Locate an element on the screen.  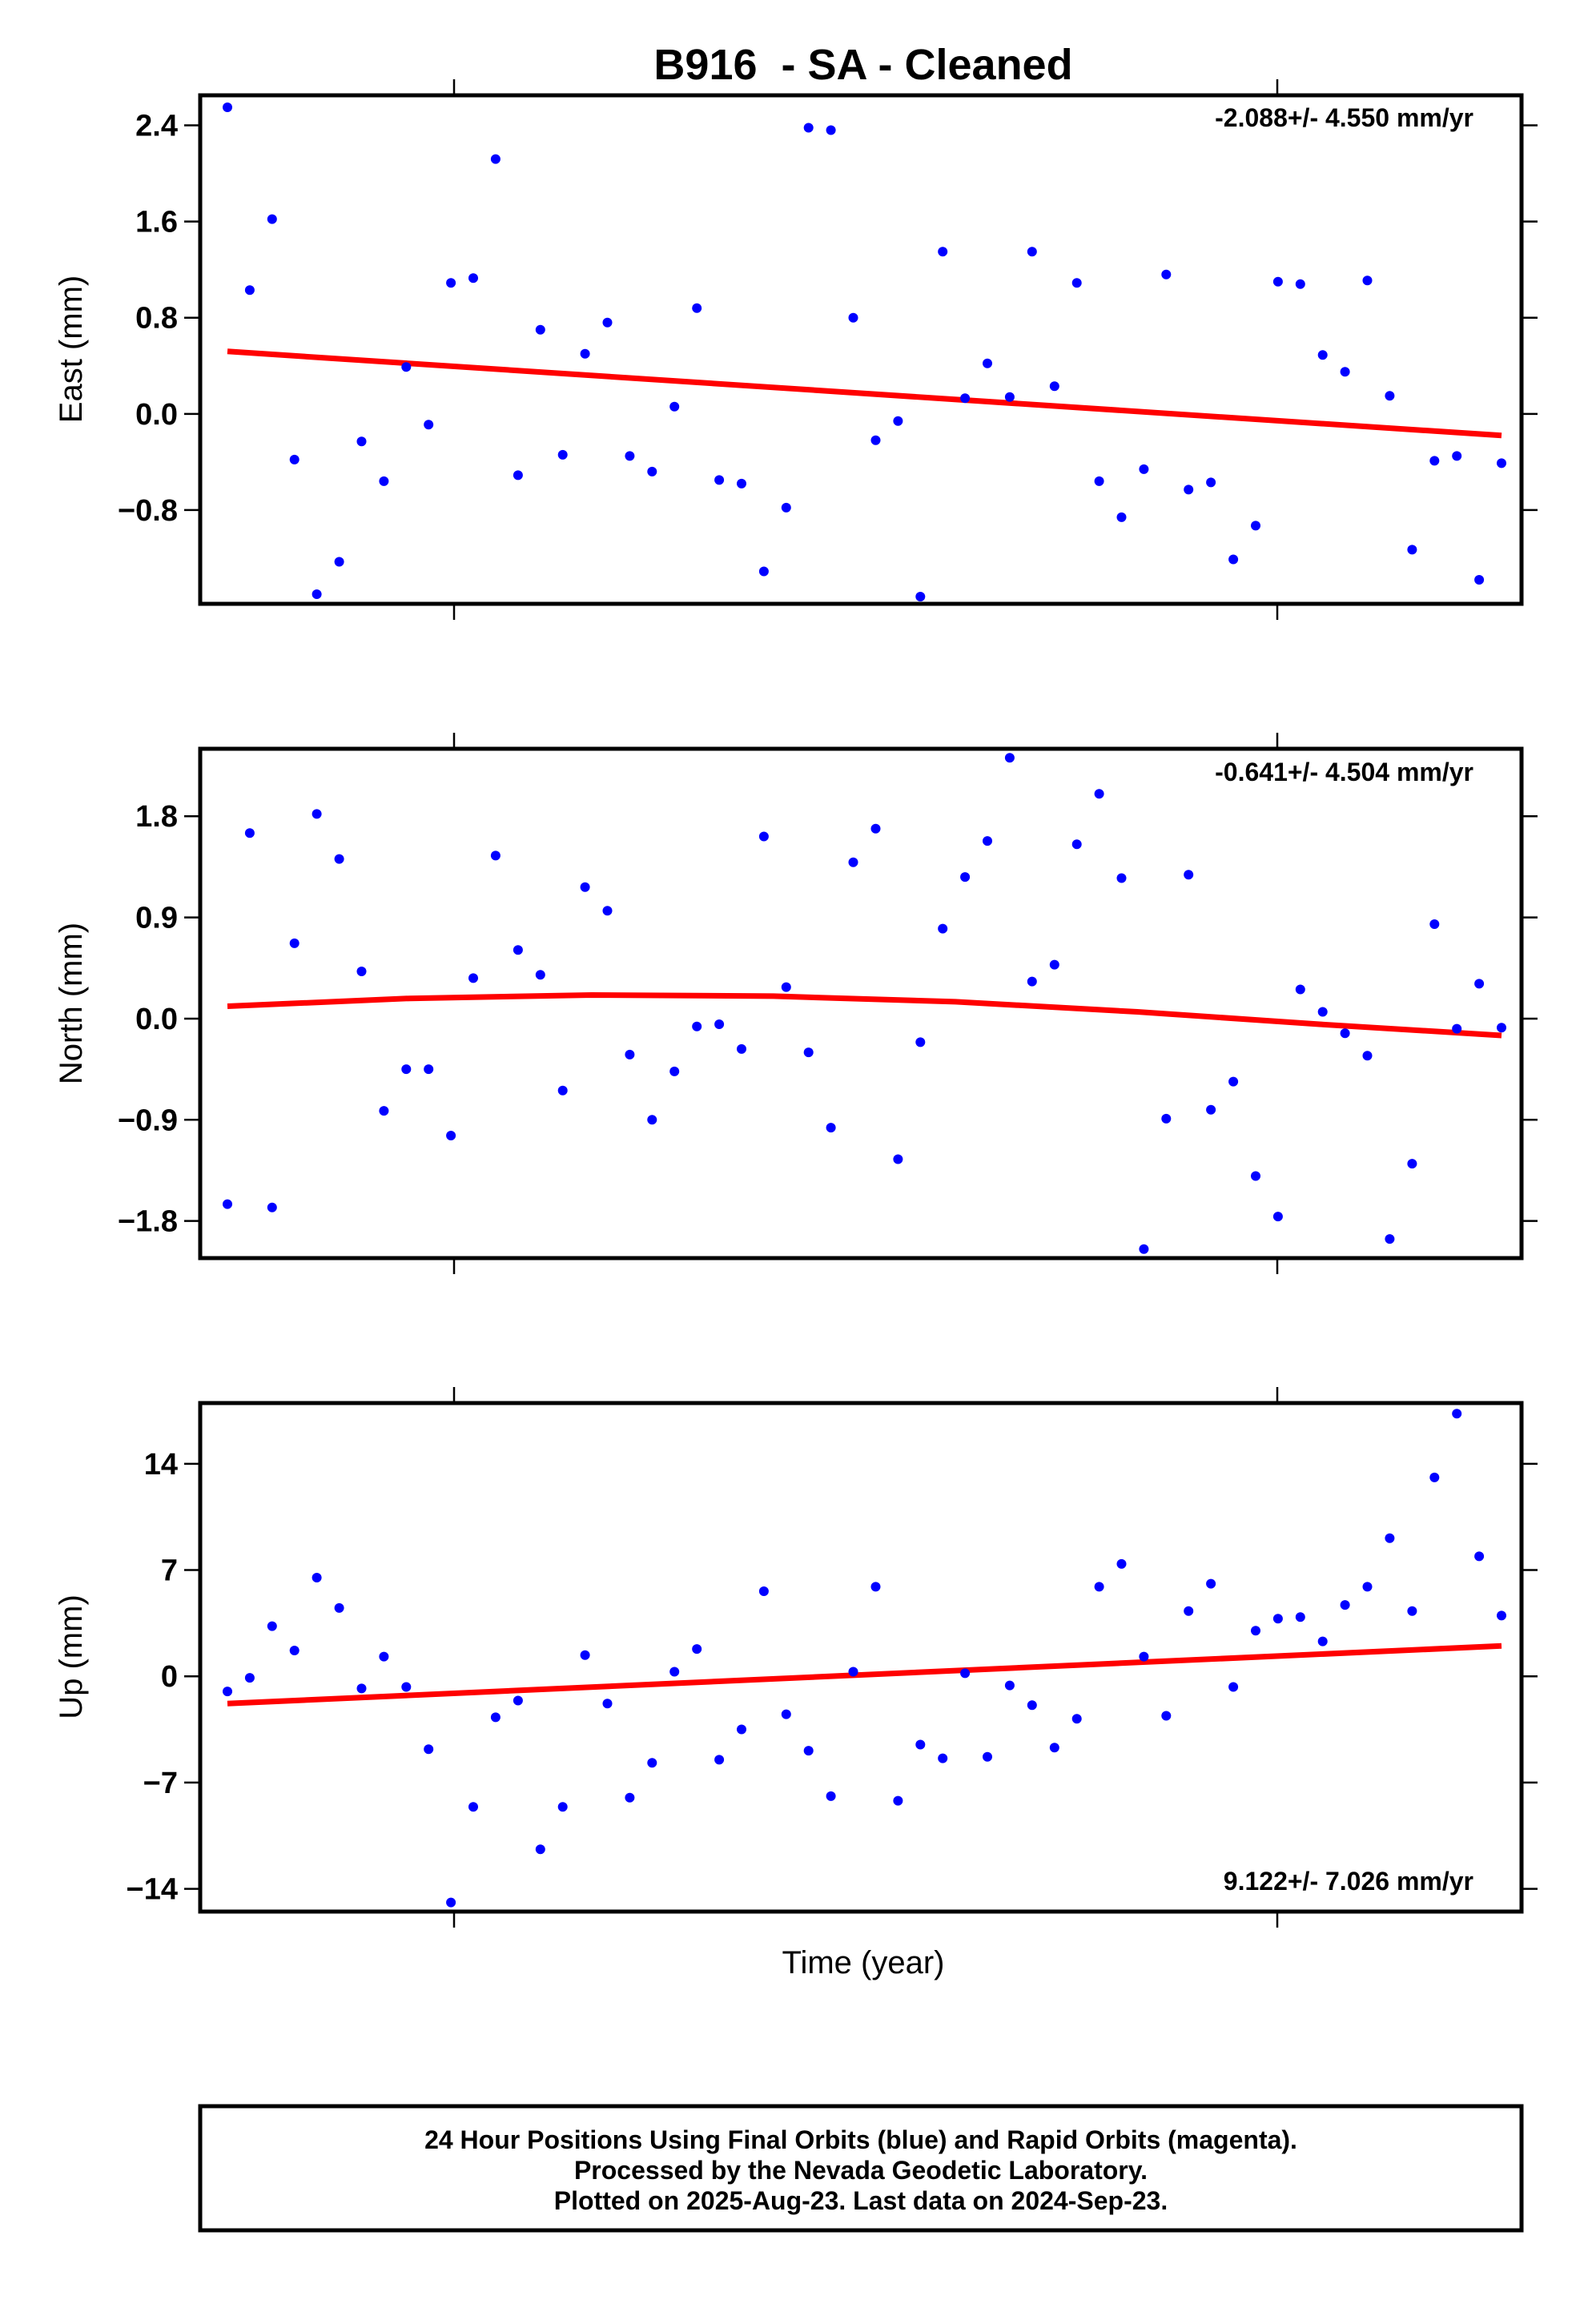
north-trend-group is located at coordinates (865, 1015).